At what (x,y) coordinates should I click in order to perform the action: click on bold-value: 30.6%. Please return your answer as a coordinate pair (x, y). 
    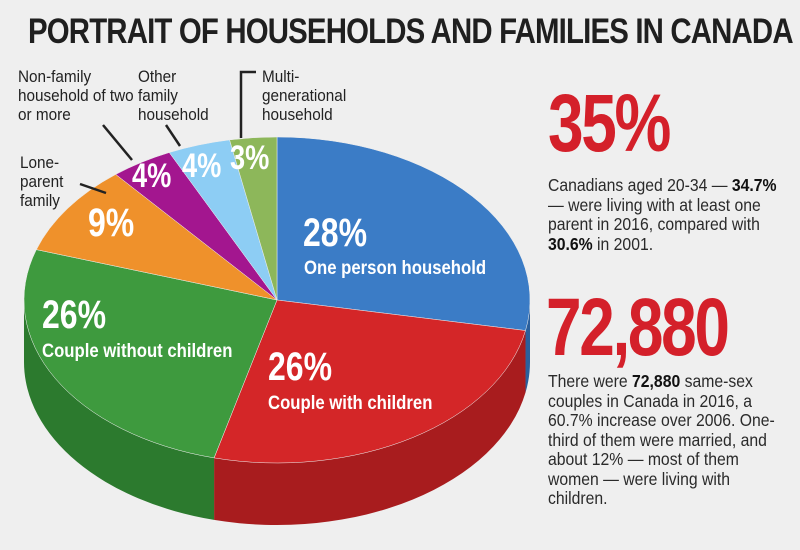
    Looking at the image, I should click on (570, 243).